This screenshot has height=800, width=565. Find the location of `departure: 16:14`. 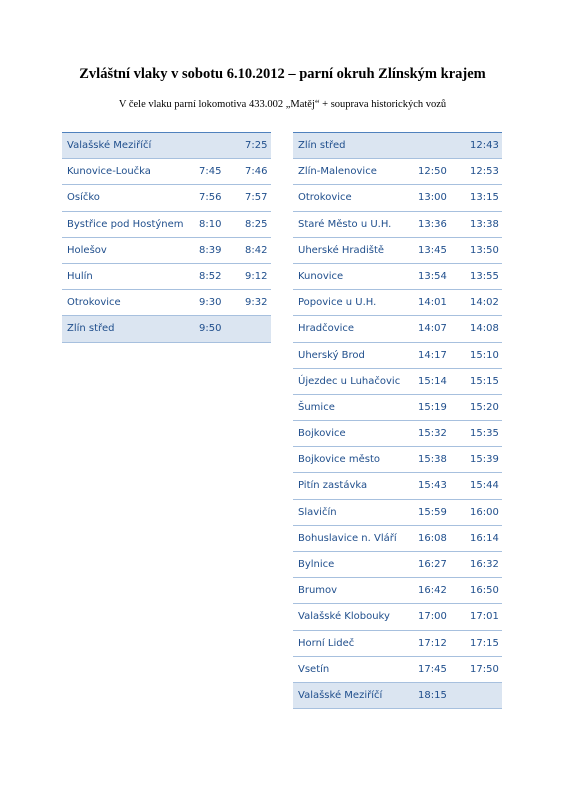

departure: 16:14 is located at coordinates (484, 538).